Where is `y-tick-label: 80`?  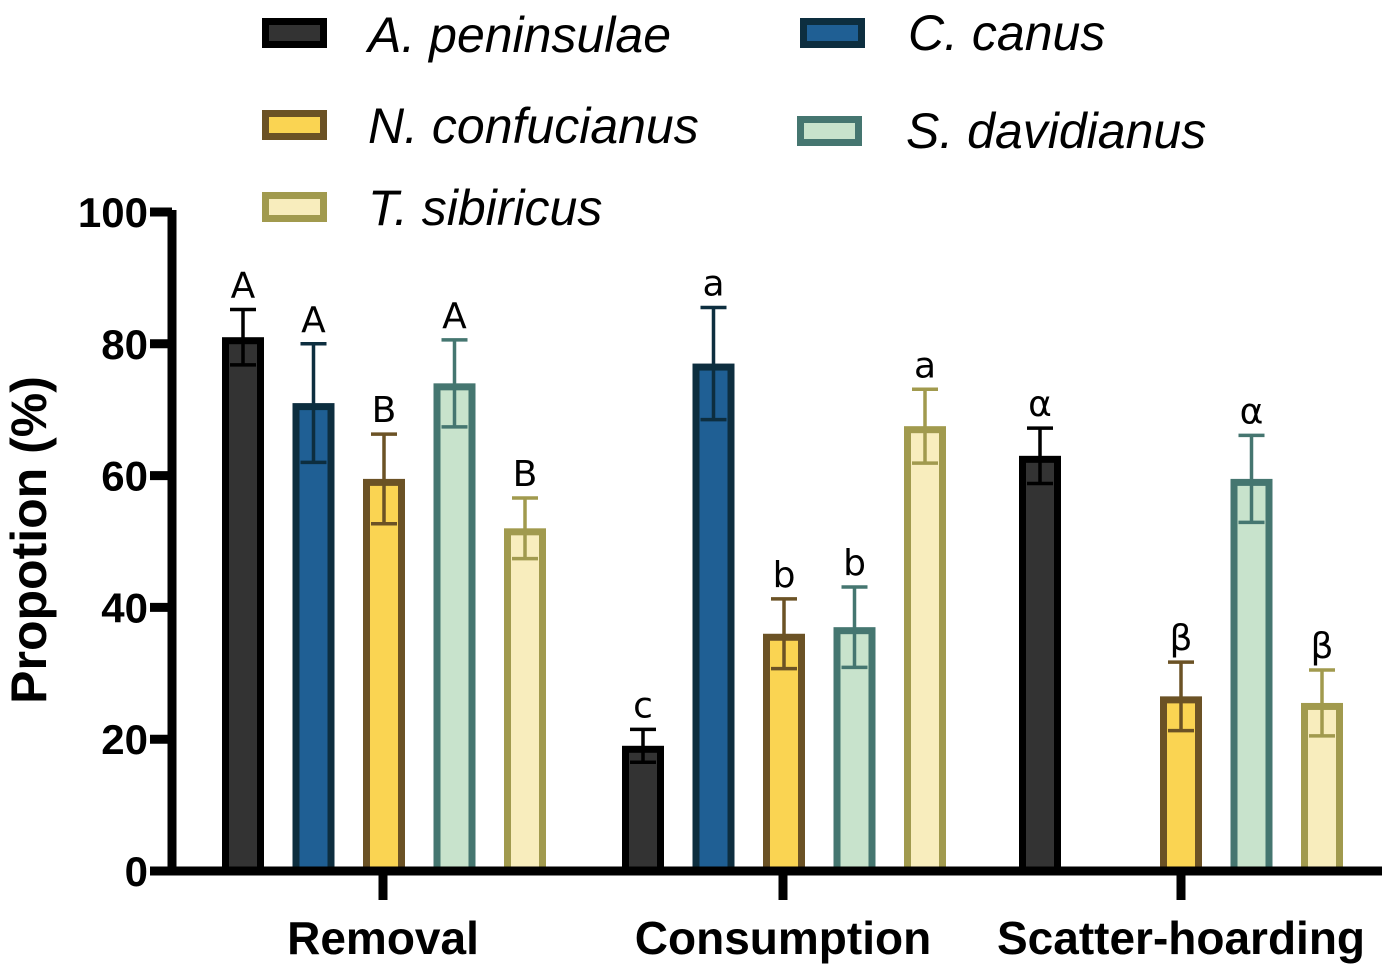
y-tick-label: 80 is located at coordinates (124, 344).